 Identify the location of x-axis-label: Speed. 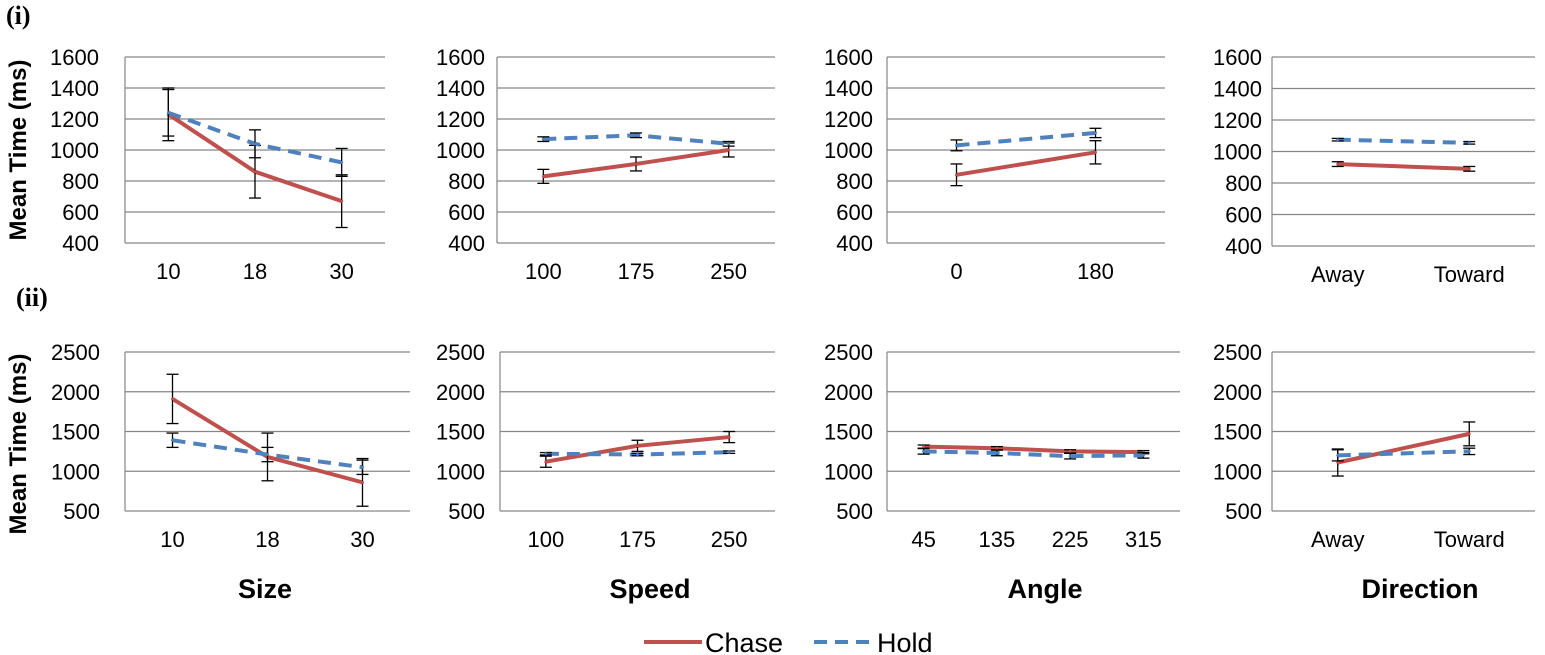
(649, 589).